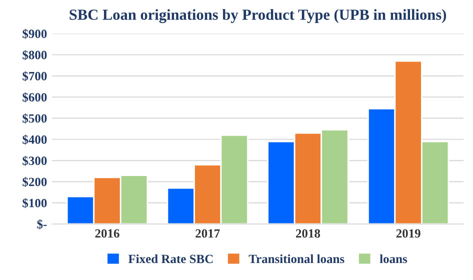 Image resolution: width=473 pixels, height=280 pixels. Describe the element at coordinates (34, 76) in the screenshot. I see `y-tick-label: $700` at that location.